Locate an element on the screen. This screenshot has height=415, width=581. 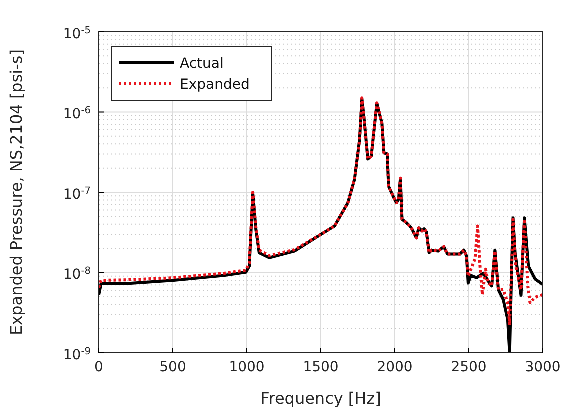
y-tick-label: 10$^{-8}$ is located at coordinates (77, 275).